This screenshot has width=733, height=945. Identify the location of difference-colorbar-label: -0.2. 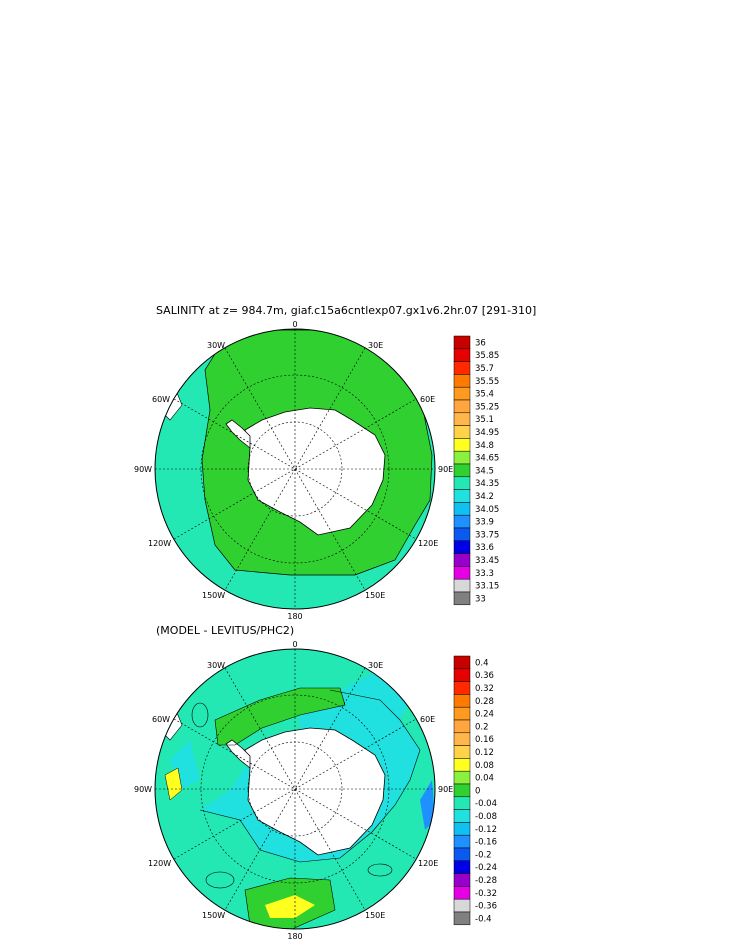
(483, 855).